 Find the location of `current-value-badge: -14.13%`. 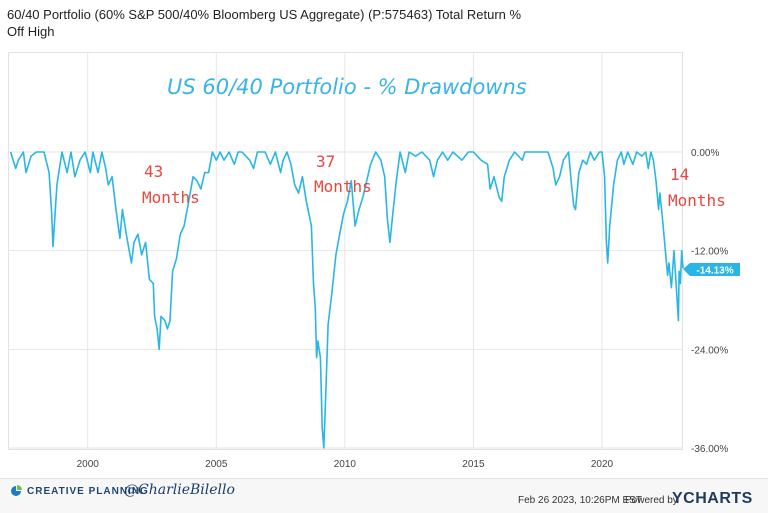

current-value-badge: -14.13% is located at coordinates (711, 270).